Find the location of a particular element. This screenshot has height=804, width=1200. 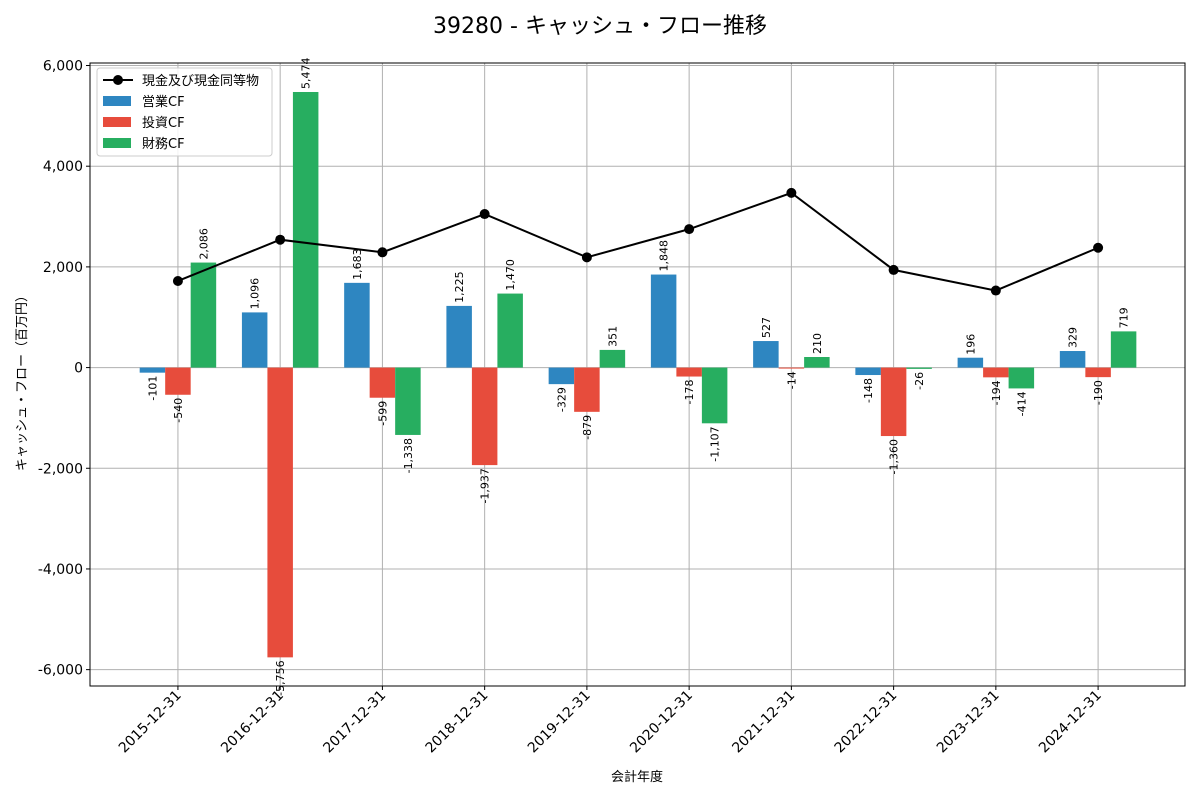

chart-title: 39280 - キャッシュ・フロー推移 is located at coordinates (600, 26).